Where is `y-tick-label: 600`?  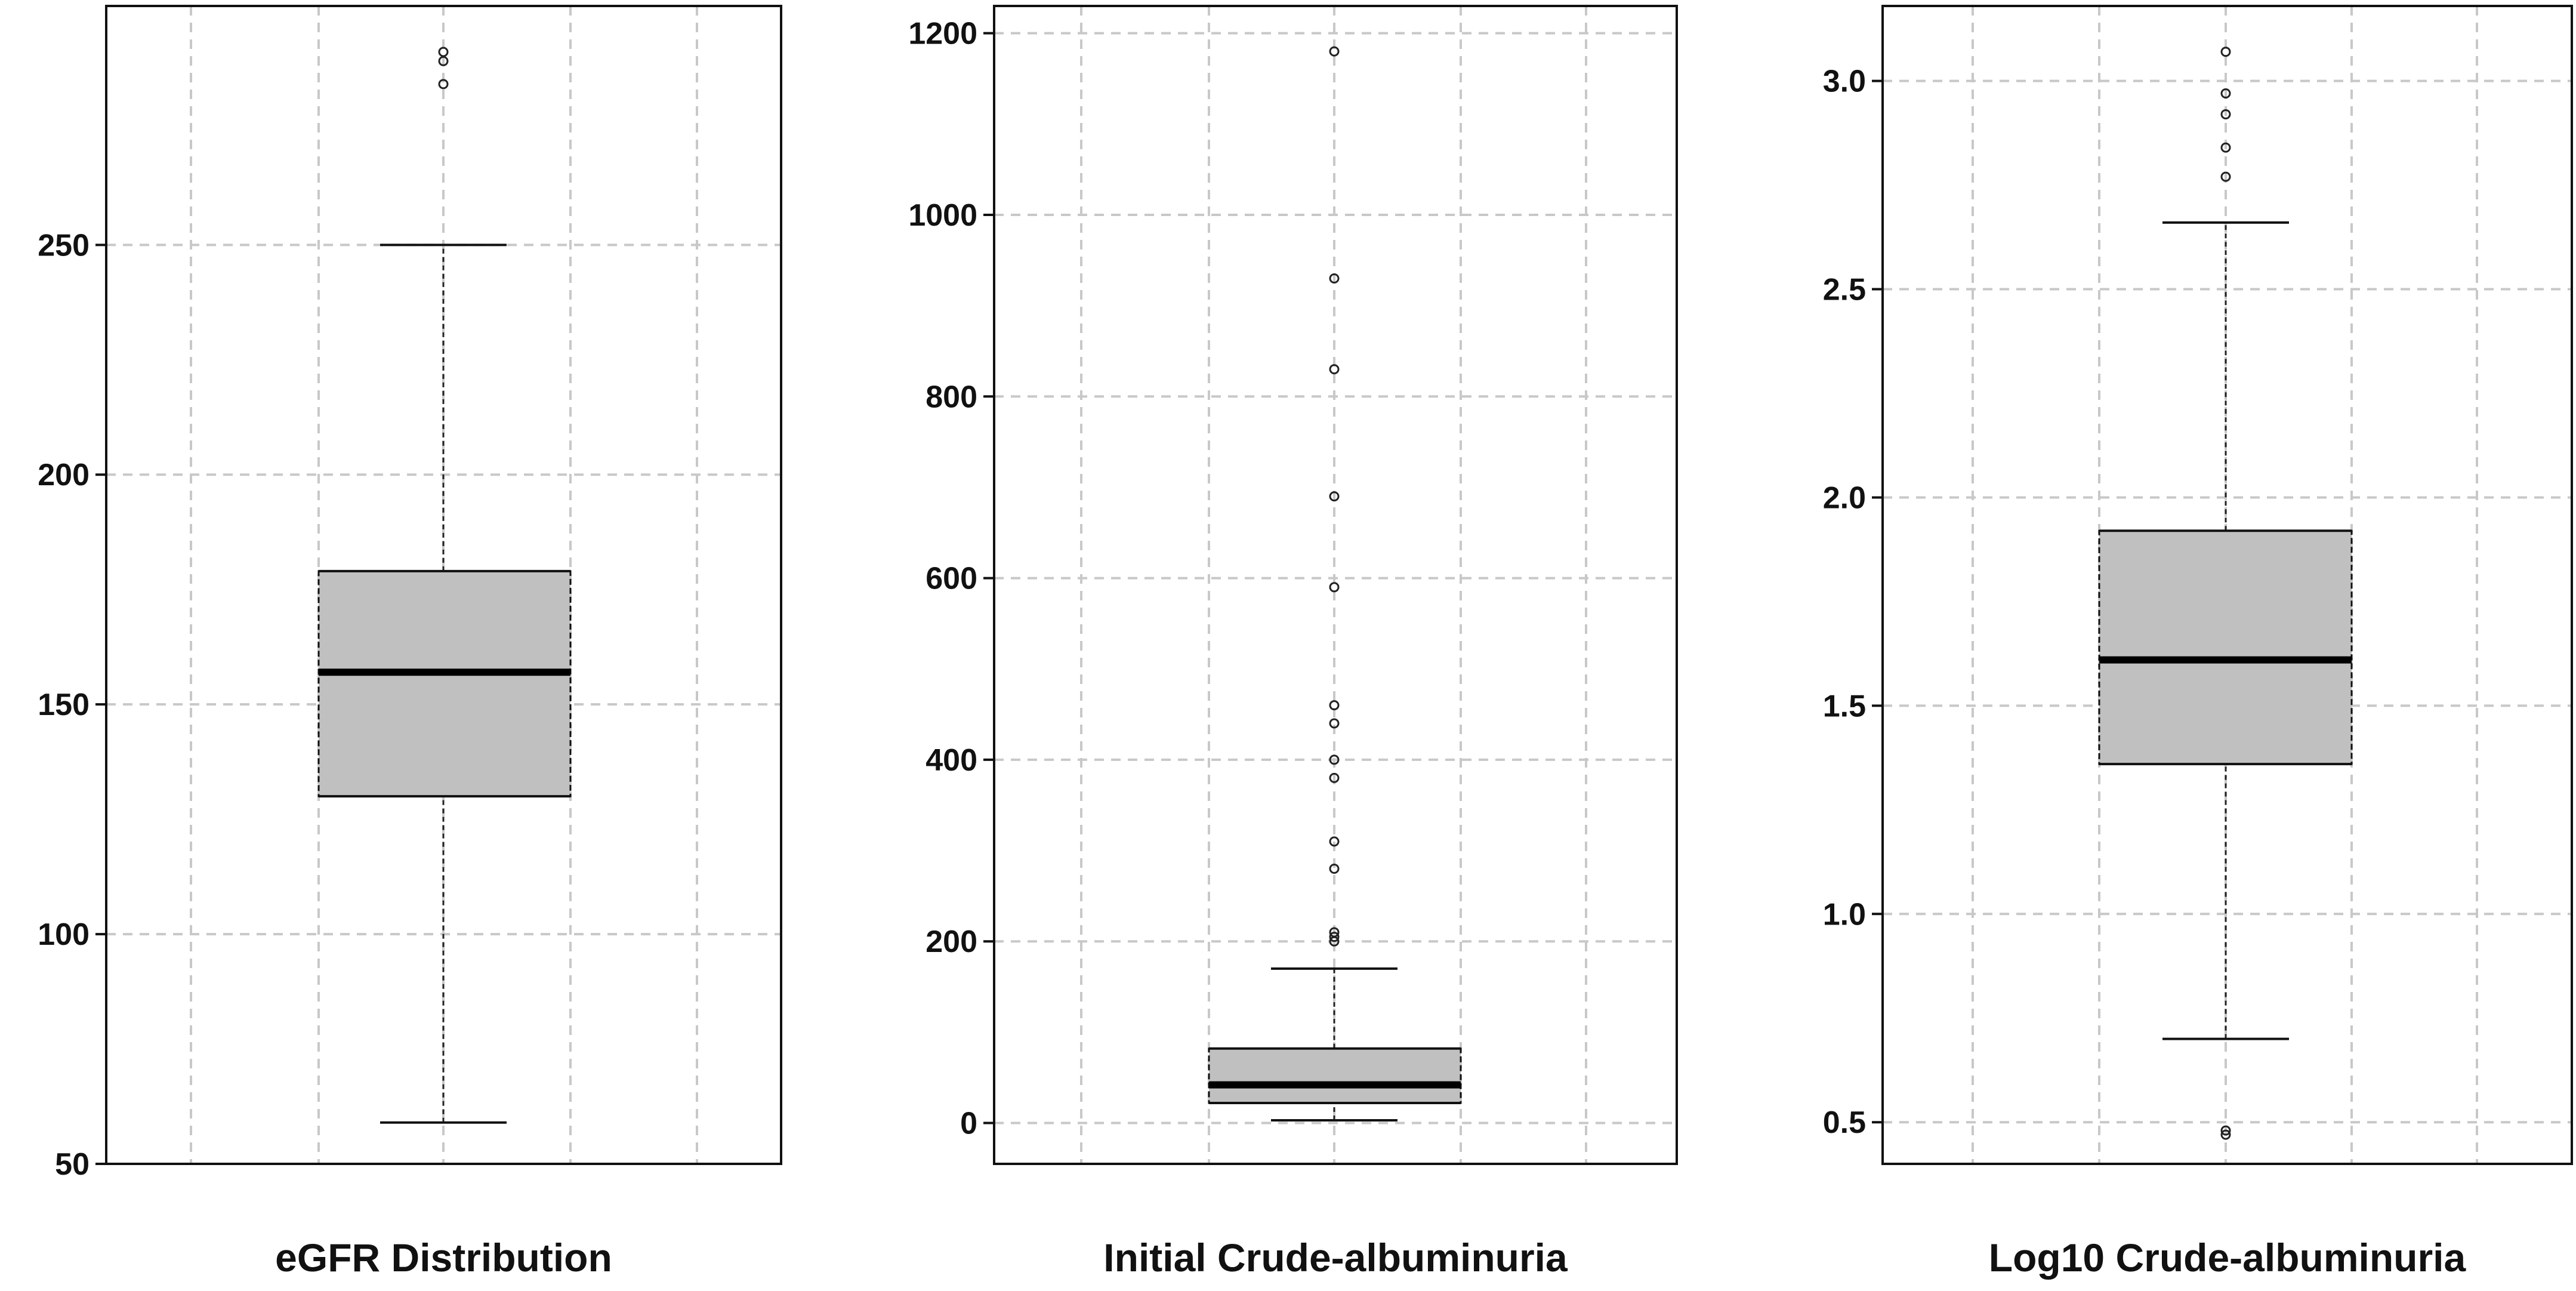
y-tick-label: 600 is located at coordinates (951, 579).